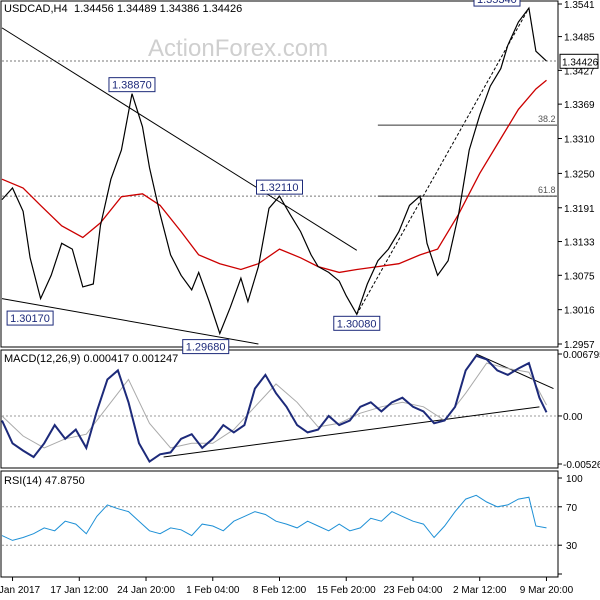 This screenshot has height=600, width=600. What do you see at coordinates (36, 9) in the screenshot?
I see `symbol-timeframe: USDCAD,H4` at bounding box center [36, 9].